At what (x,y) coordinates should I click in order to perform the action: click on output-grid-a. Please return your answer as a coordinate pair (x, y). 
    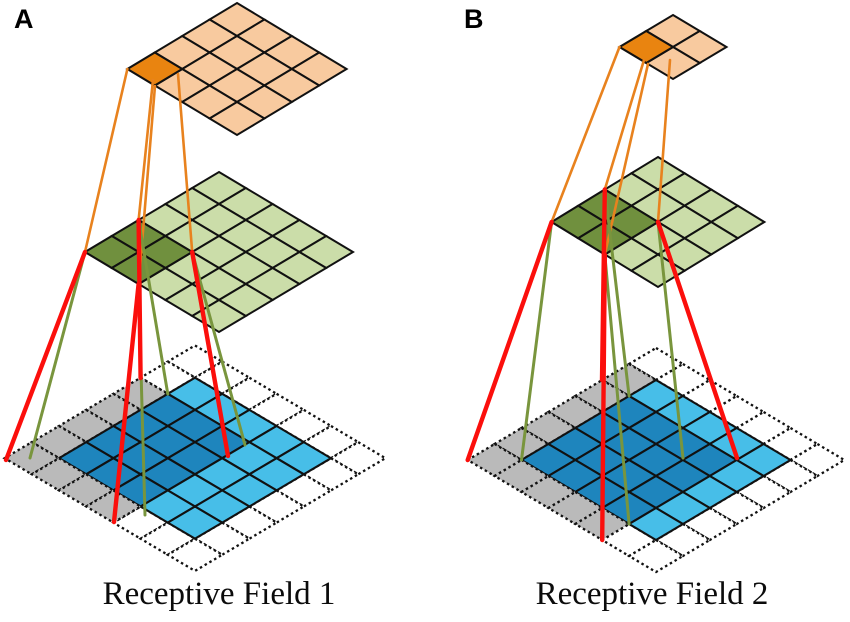
    Looking at the image, I should click on (237, 69).